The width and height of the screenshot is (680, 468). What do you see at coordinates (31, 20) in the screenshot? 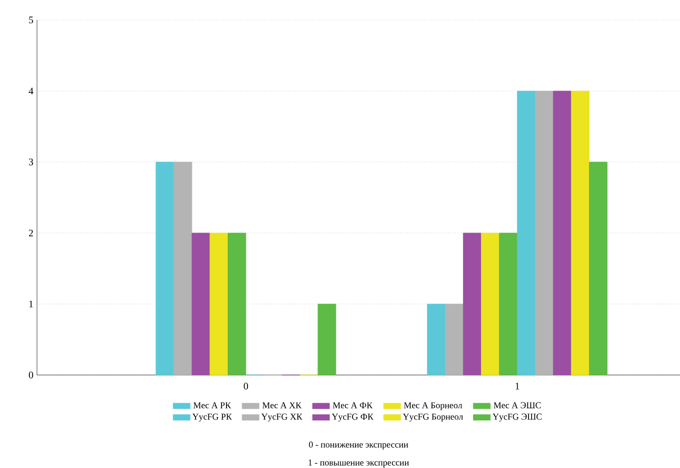
I see `y-tick-label: 5` at bounding box center [31, 20].